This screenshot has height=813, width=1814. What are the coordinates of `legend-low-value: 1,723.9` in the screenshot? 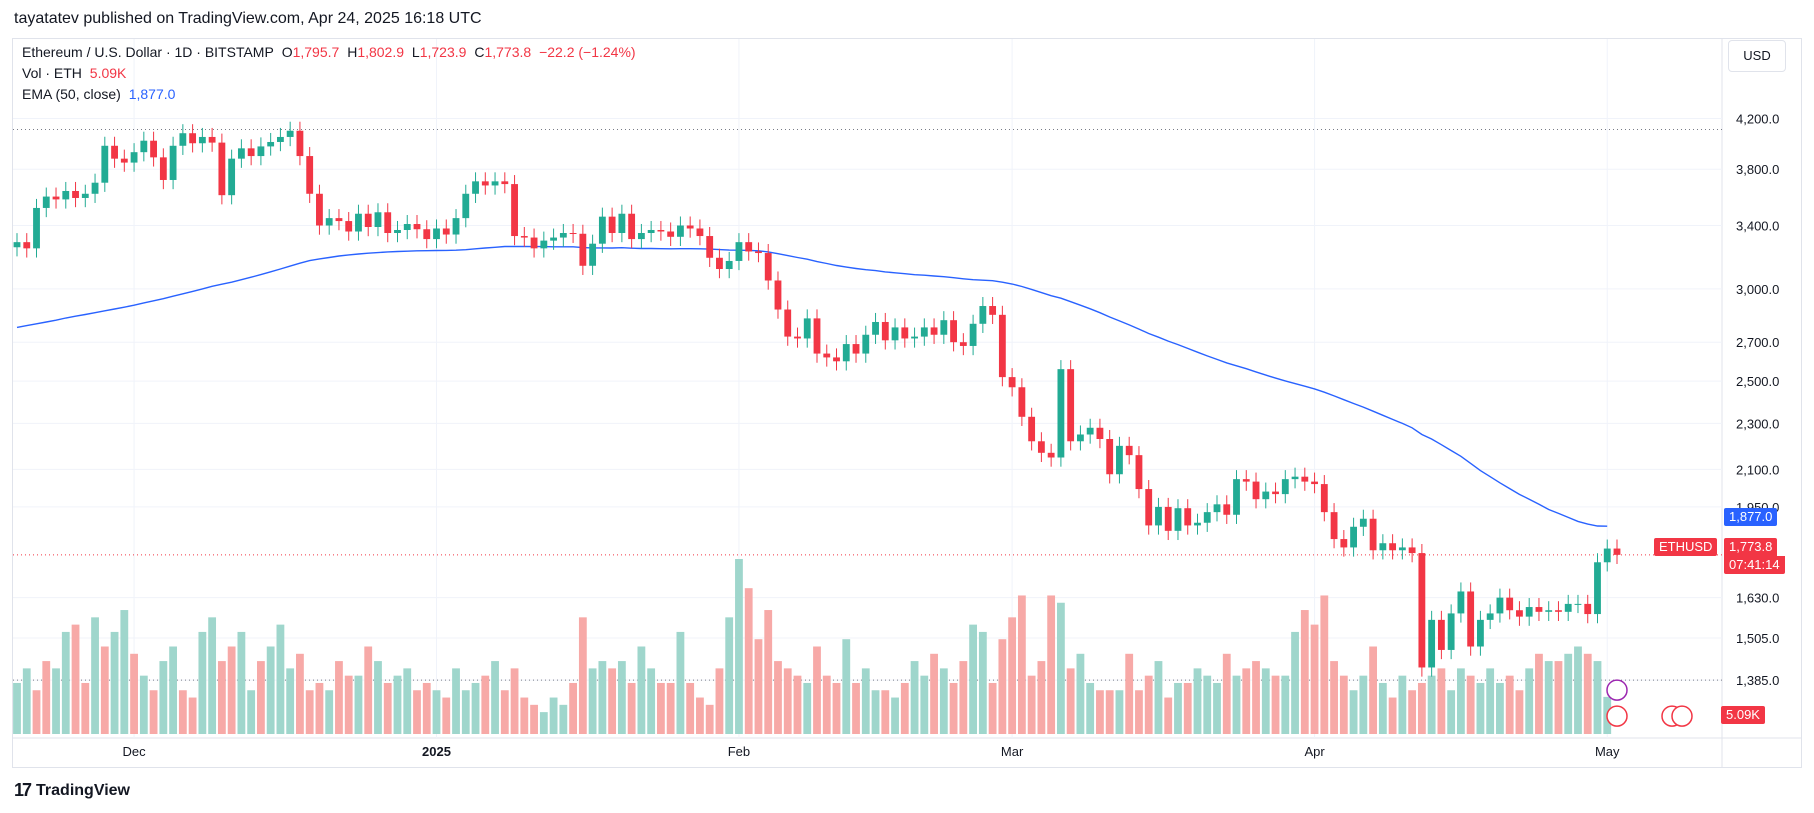 It's located at (443, 52).